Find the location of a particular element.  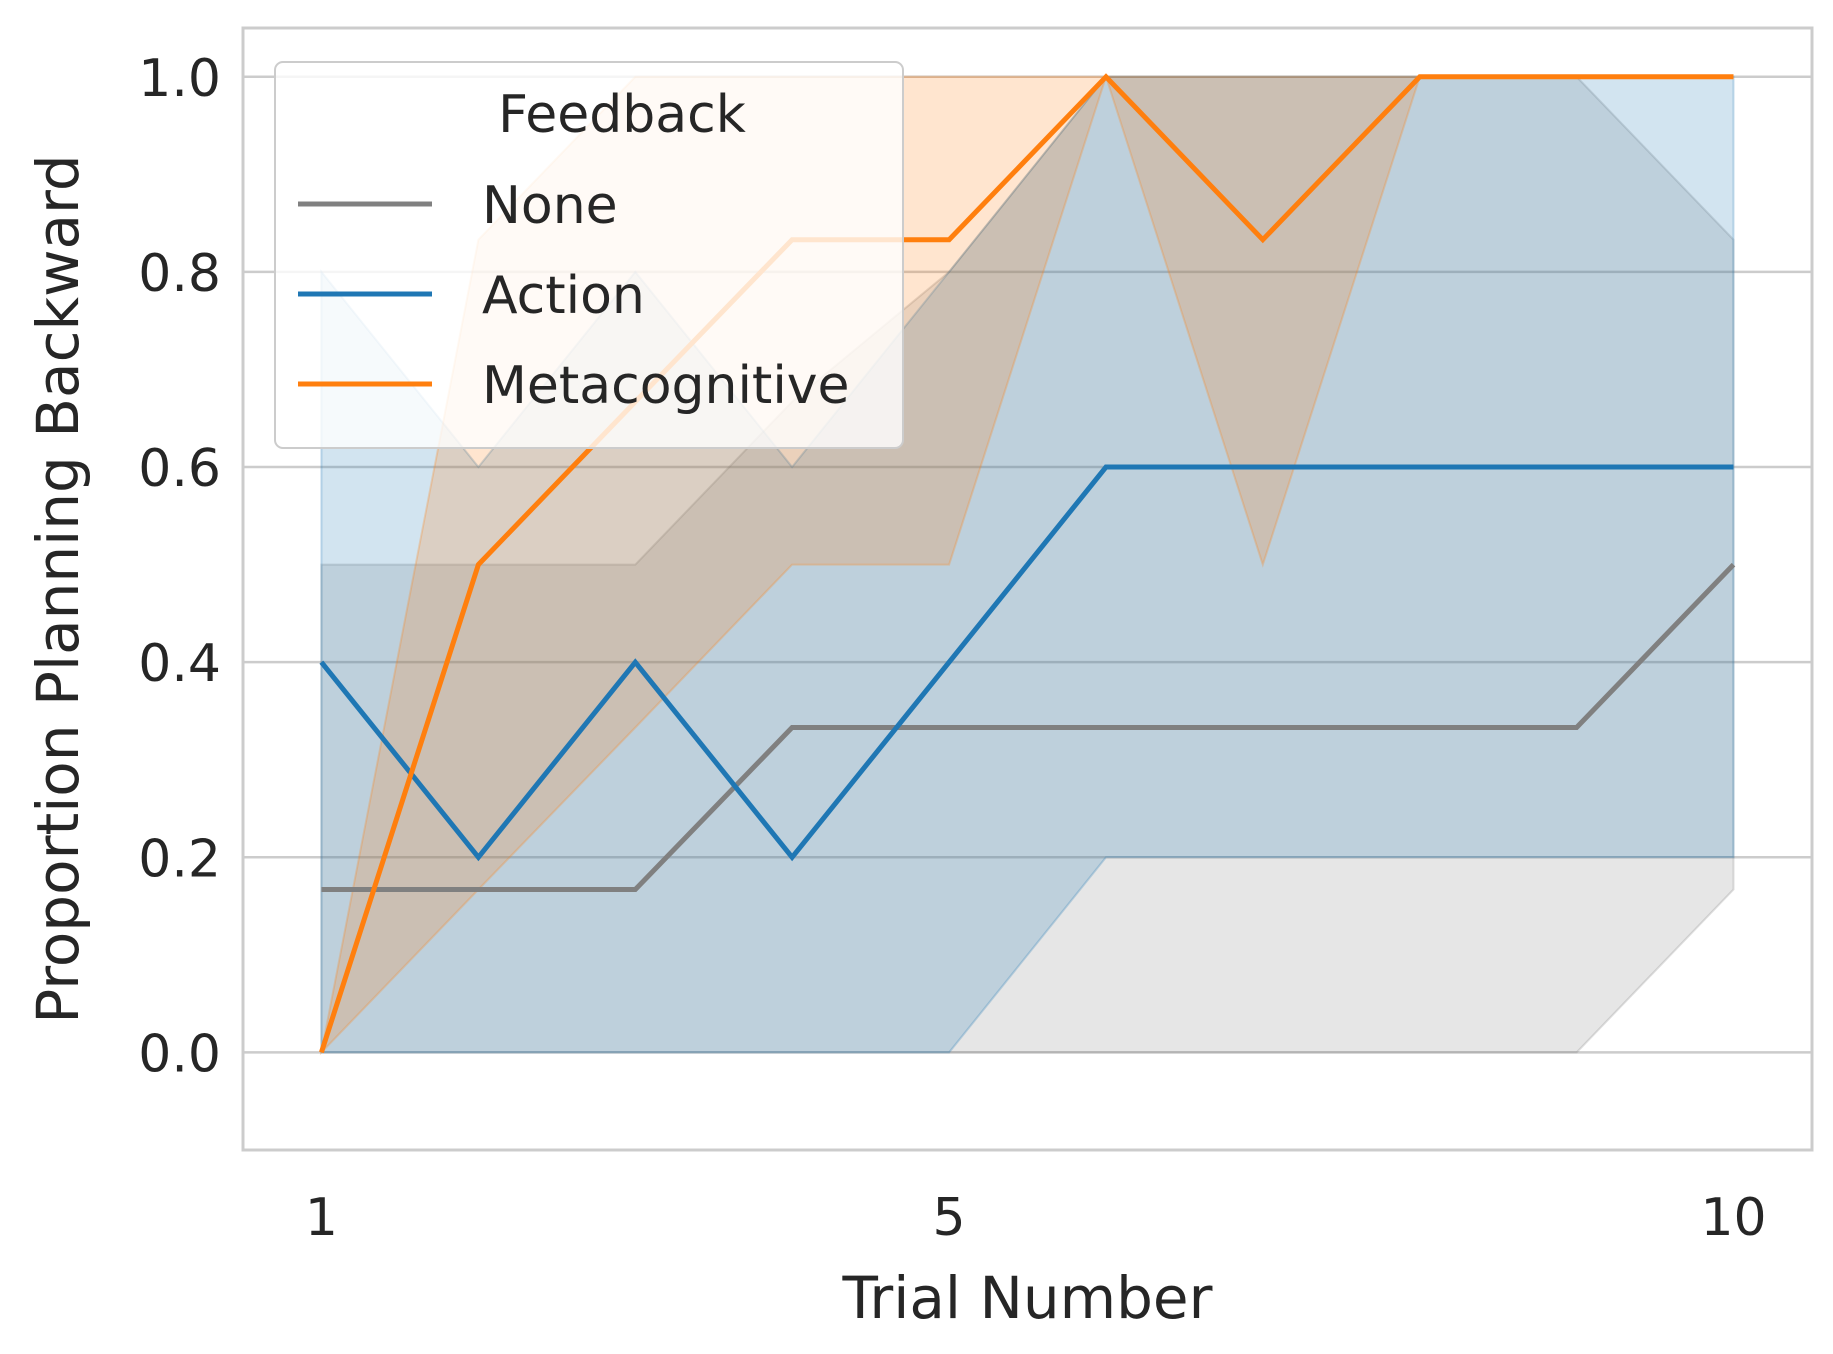

x-tick-label: 5 is located at coordinates (949, 1218).